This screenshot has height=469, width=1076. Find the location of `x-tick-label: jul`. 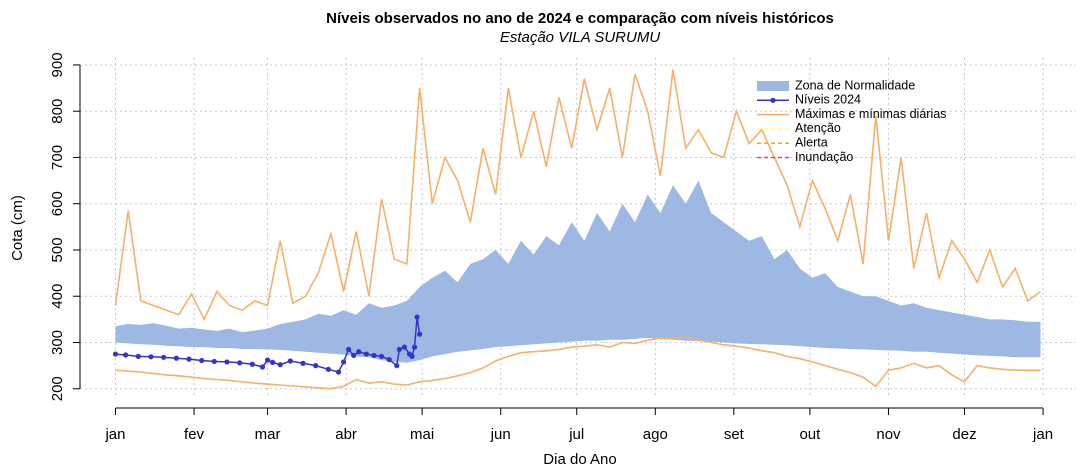

x-tick-label: jul is located at coordinates (576, 434).